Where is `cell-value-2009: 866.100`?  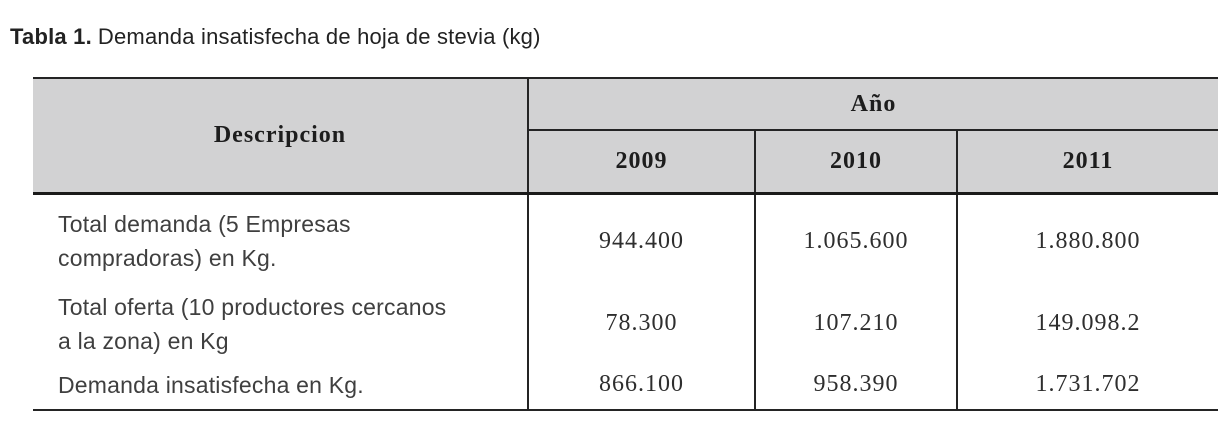
cell-value-2009: 866.100 is located at coordinates (642, 385).